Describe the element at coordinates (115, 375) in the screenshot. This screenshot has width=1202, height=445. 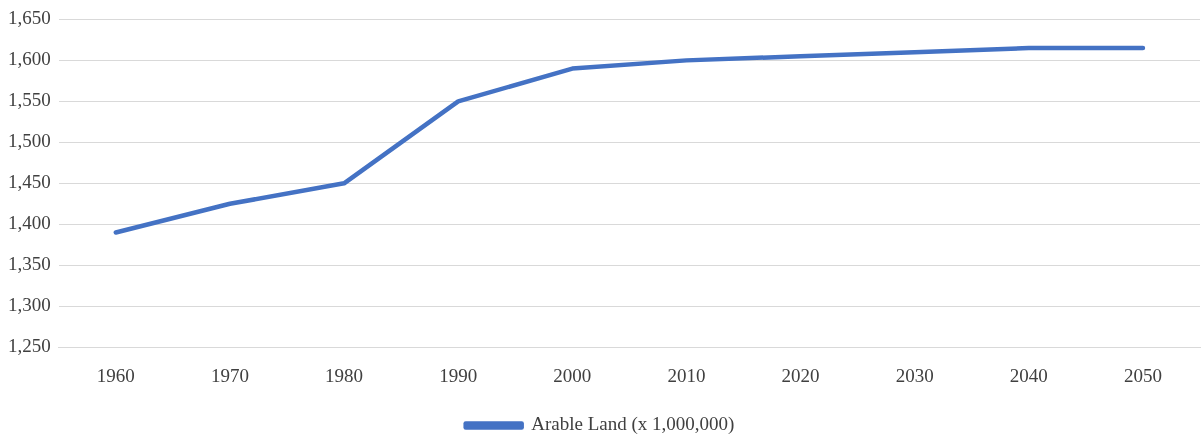
I see `x-tick-label: 1960` at that location.